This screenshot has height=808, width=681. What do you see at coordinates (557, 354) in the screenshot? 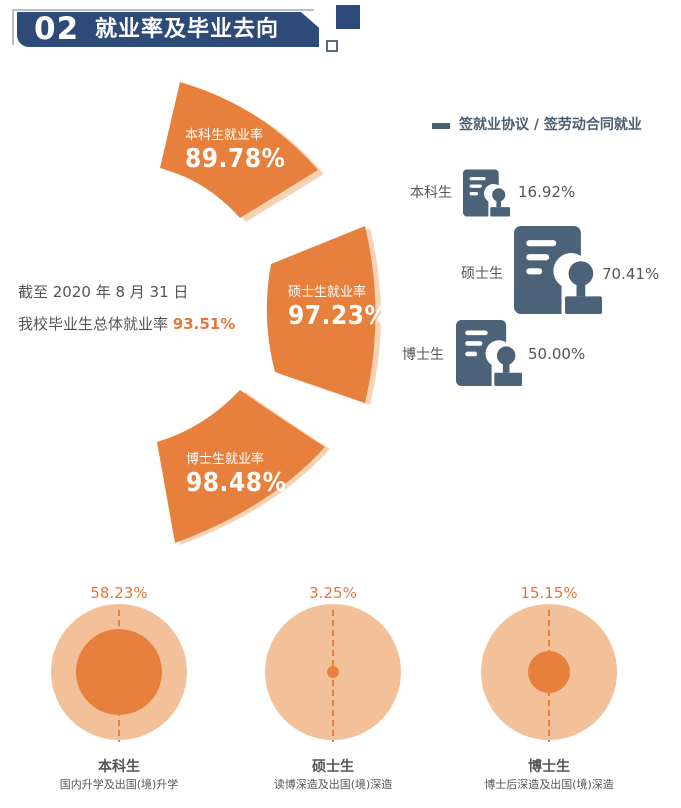
I see `contract-value-phd: 50.00%` at bounding box center [557, 354].